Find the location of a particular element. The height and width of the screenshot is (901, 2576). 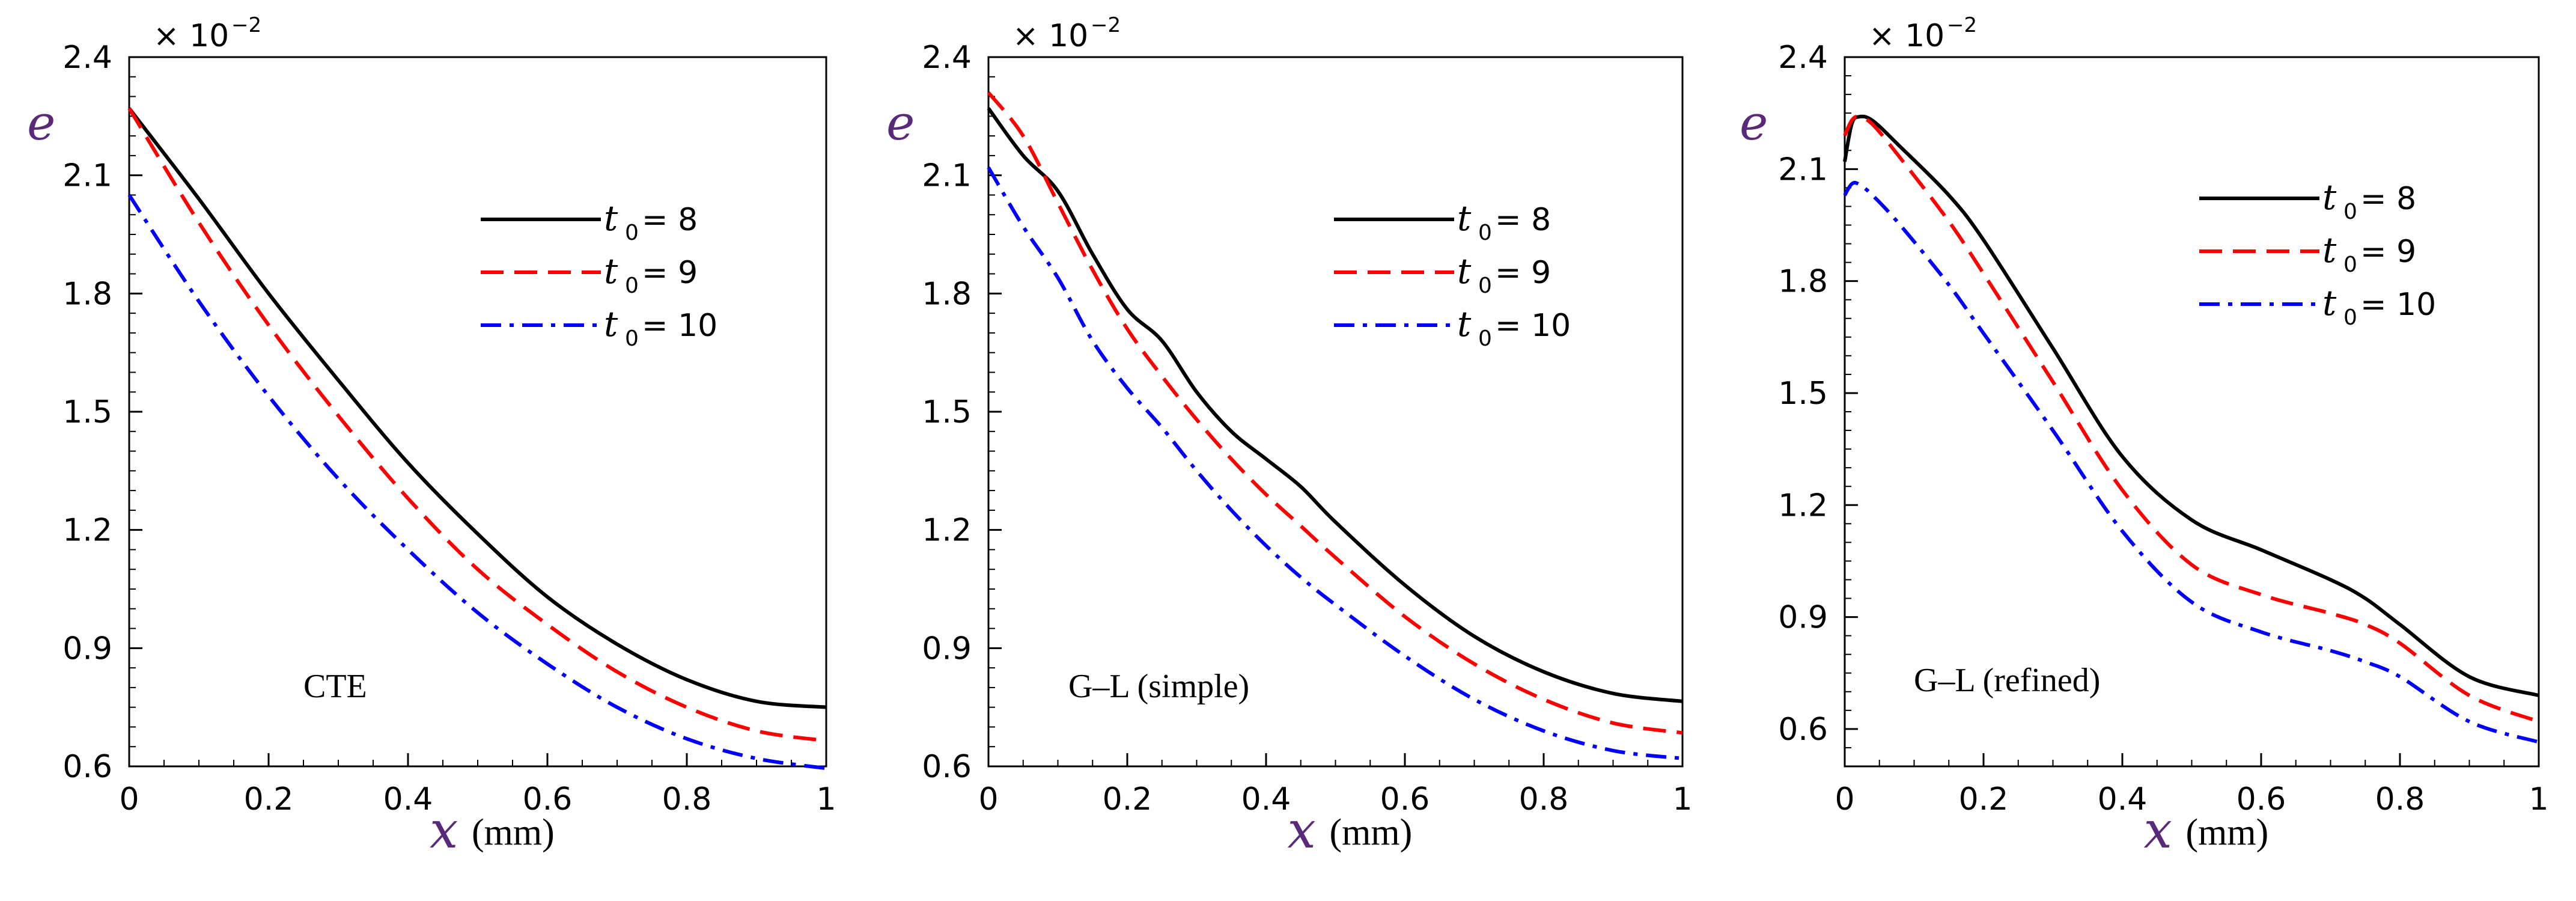

panel-label: CTE is located at coordinates (335, 686).